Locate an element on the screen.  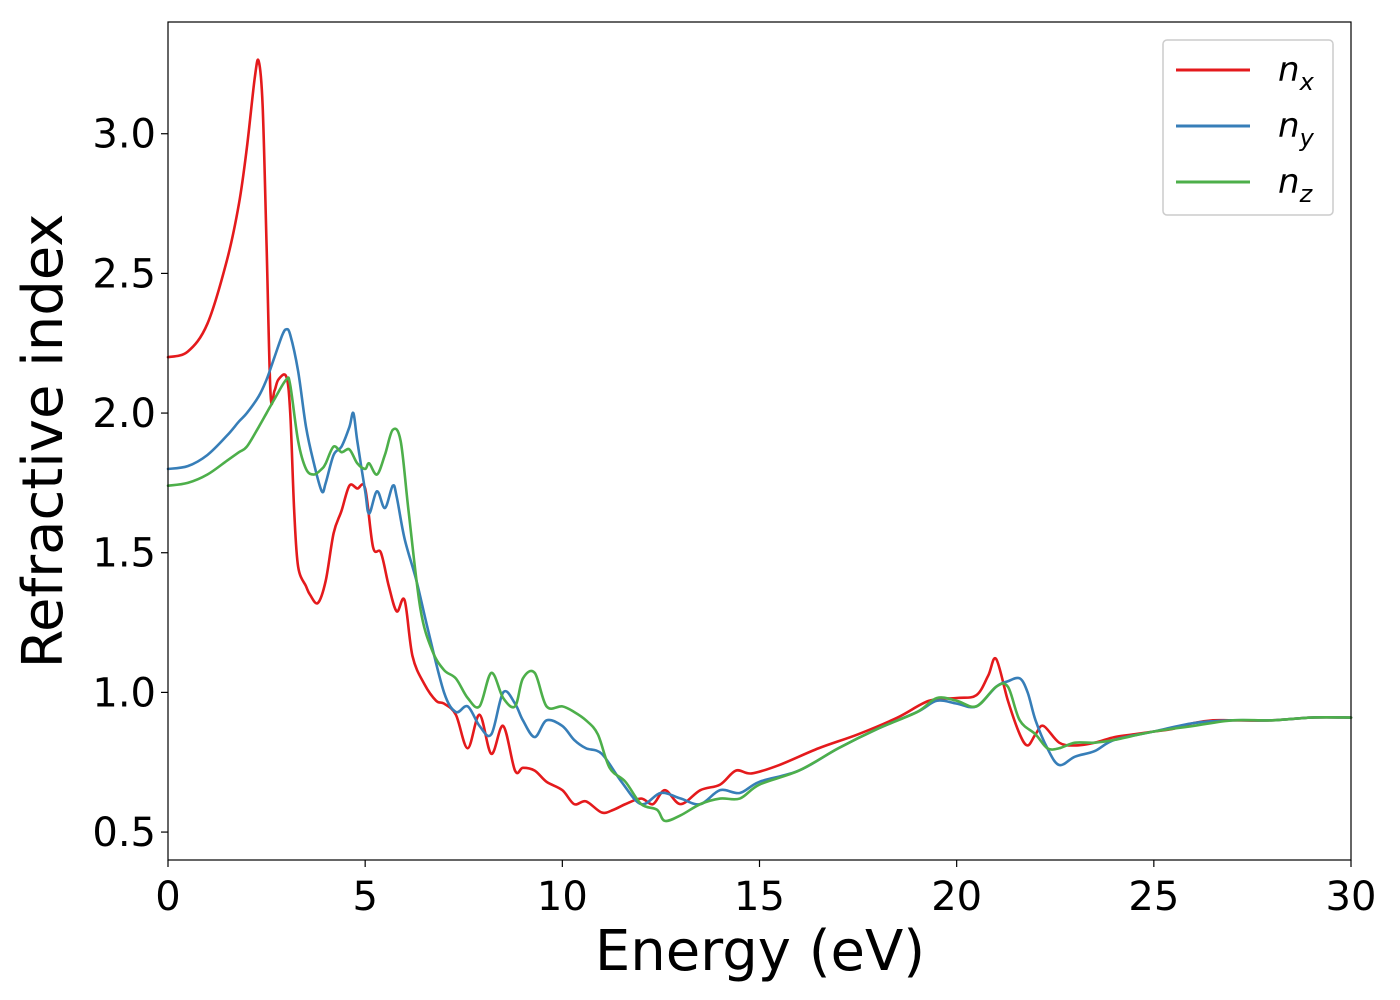
legend-label-z: nz is located at coordinates (1296, 185).